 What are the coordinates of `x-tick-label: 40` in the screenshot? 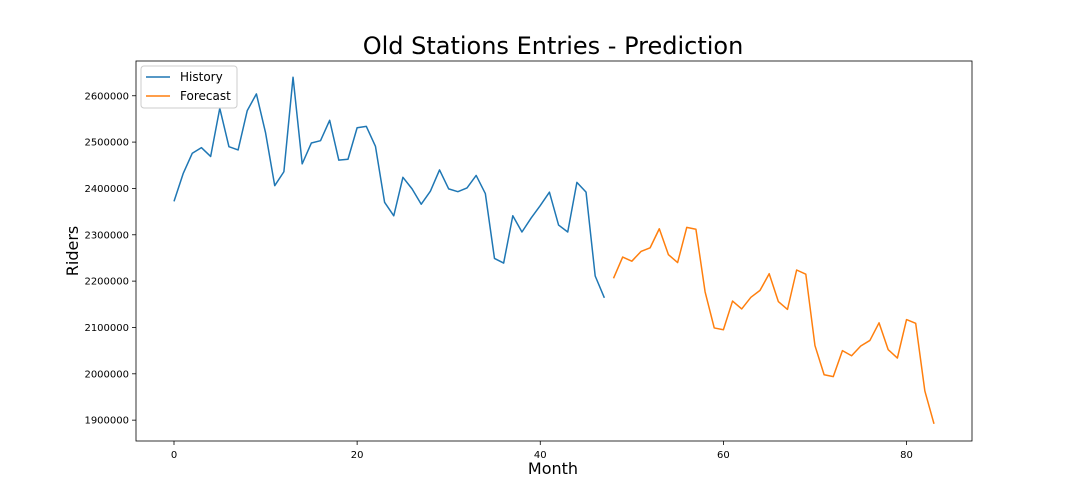 It's located at (540, 455).